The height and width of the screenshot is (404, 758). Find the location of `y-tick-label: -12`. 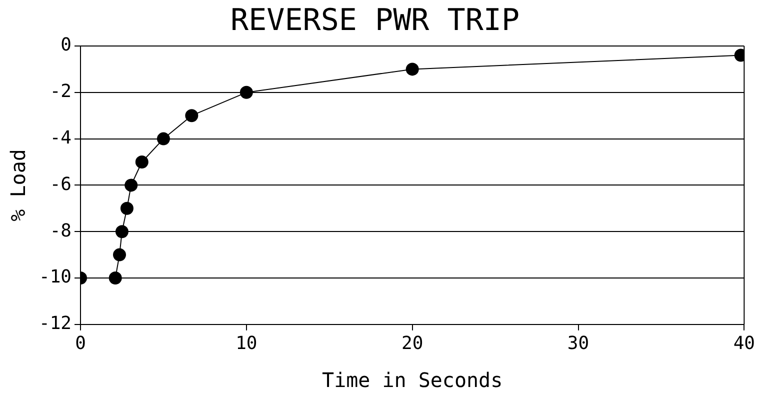

y-tick-label: -12 is located at coordinates (55, 323).